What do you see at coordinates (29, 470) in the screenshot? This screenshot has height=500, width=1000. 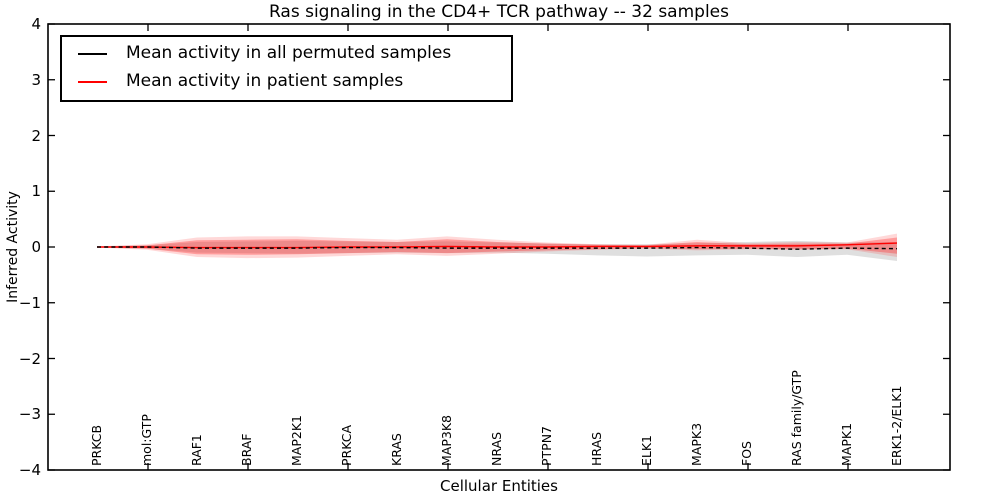 I see `y-tick-label: −4` at bounding box center [29, 470].